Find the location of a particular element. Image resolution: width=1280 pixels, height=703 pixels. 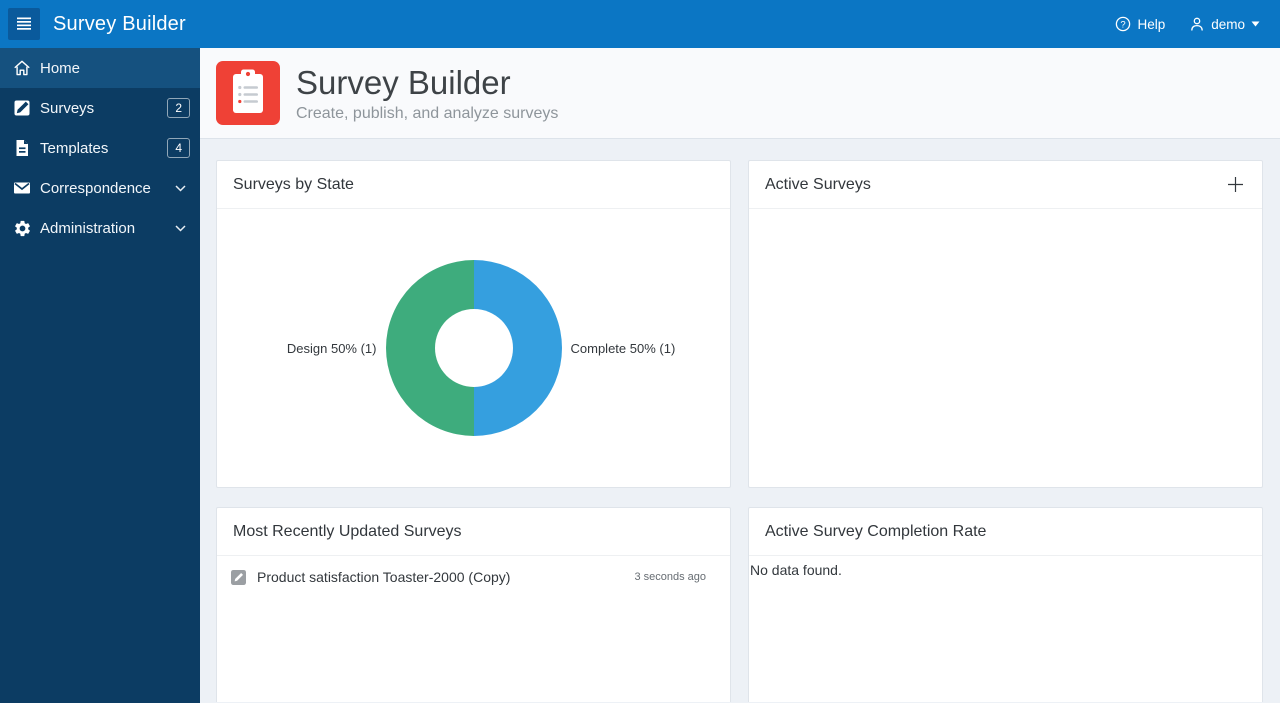

surveys-icon is located at coordinates (22, 108).